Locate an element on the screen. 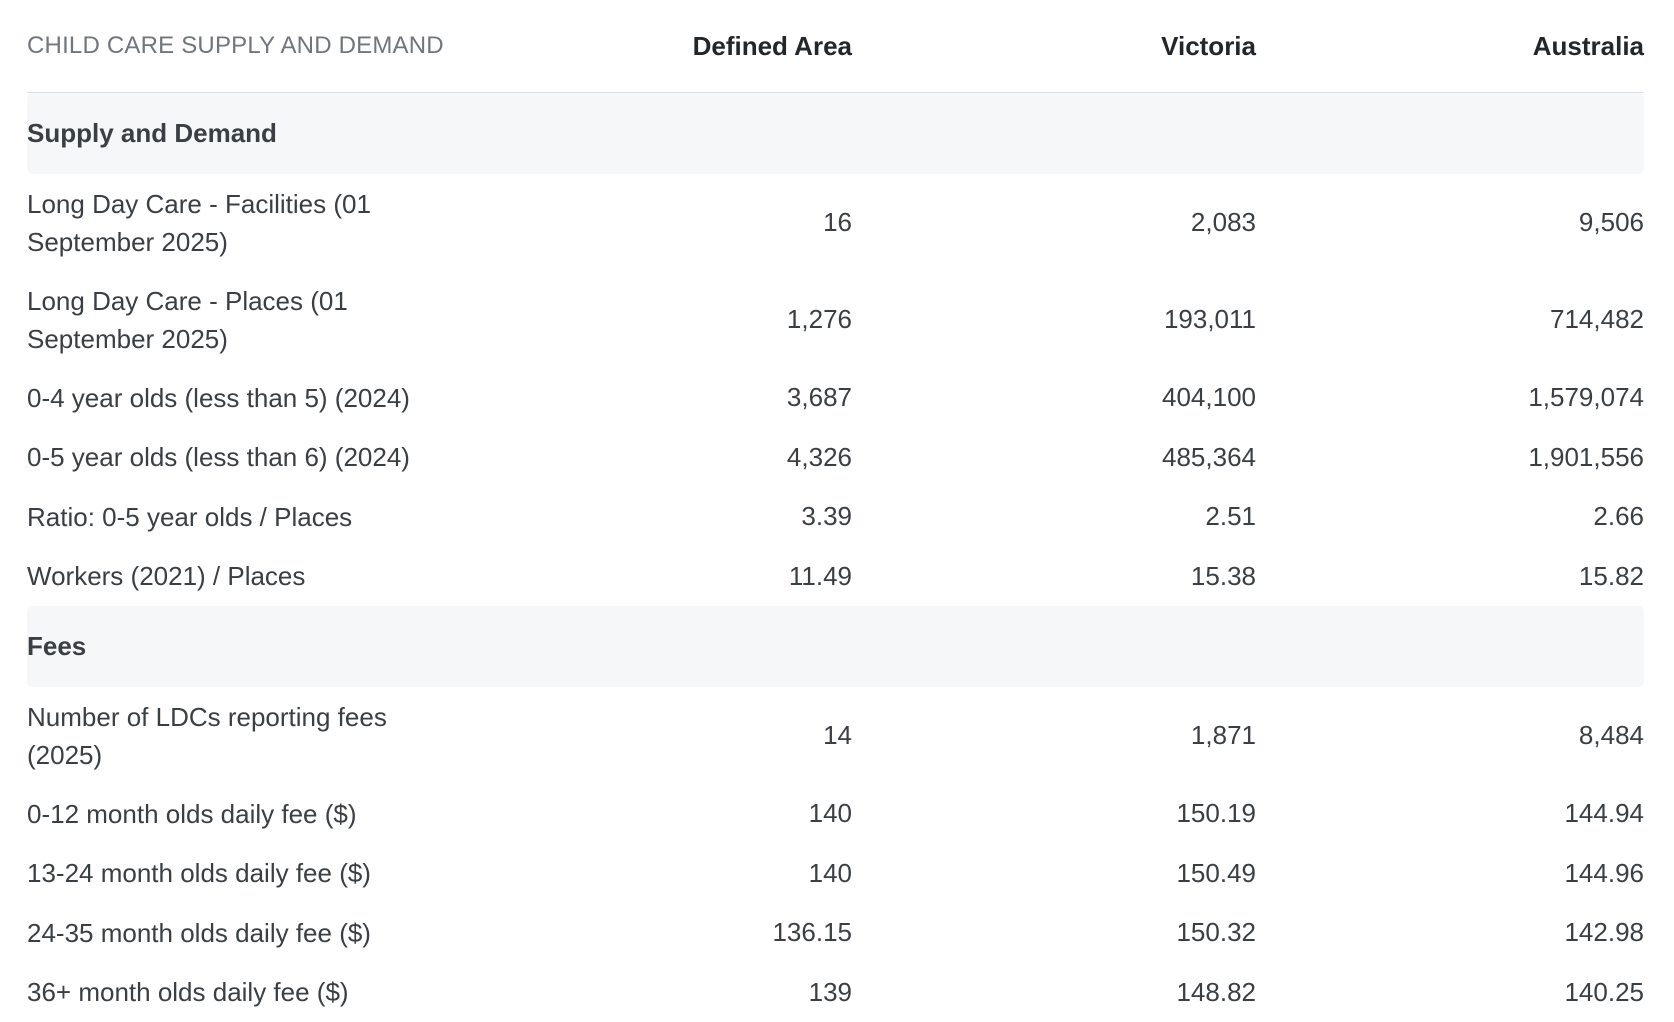  cell-australia: 2.66 is located at coordinates (1450, 516).